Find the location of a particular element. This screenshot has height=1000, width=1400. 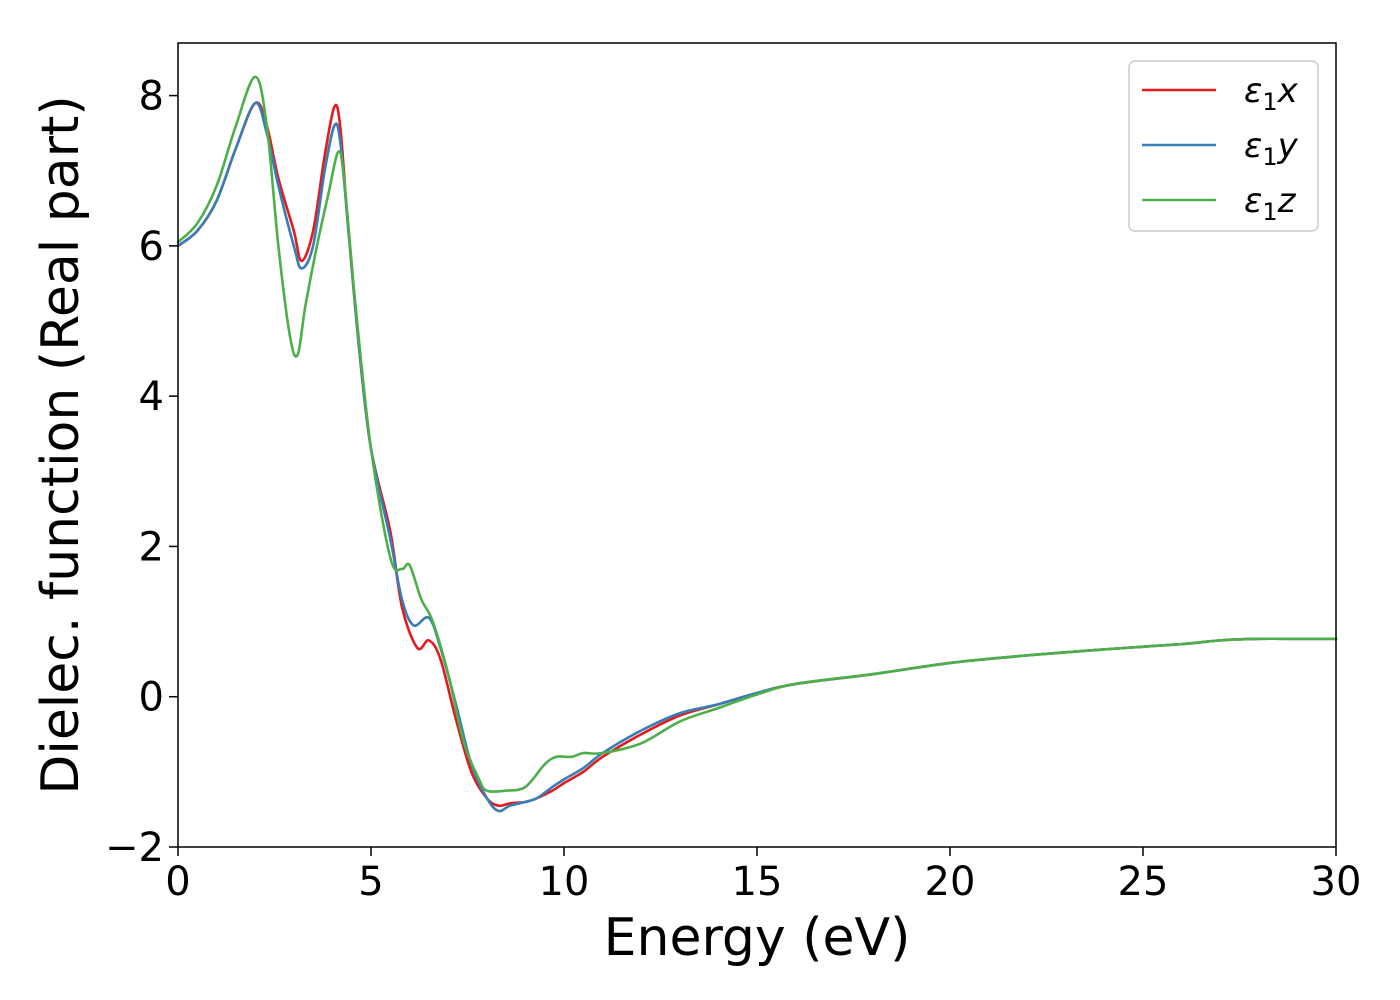

legend-box is located at coordinates (1223, 146).